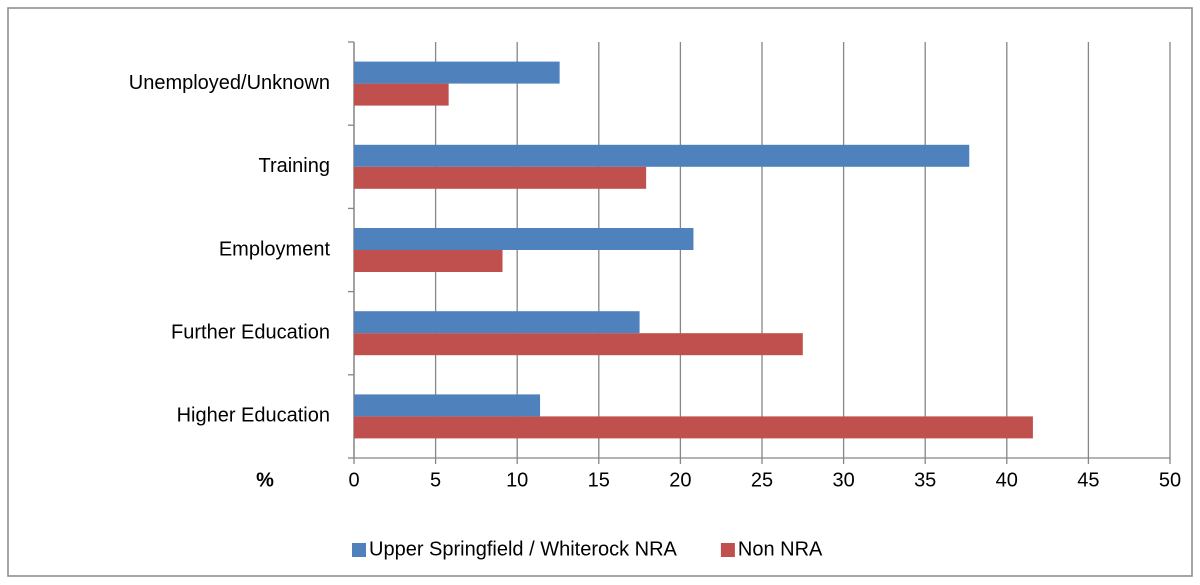  Describe the element at coordinates (1170, 480) in the screenshot. I see `x-tick-label: 50` at that location.